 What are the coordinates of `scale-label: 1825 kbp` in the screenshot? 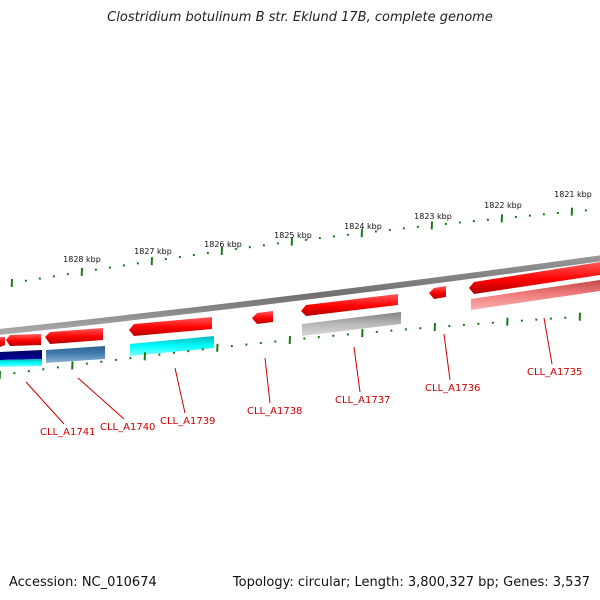 It's located at (293, 235).